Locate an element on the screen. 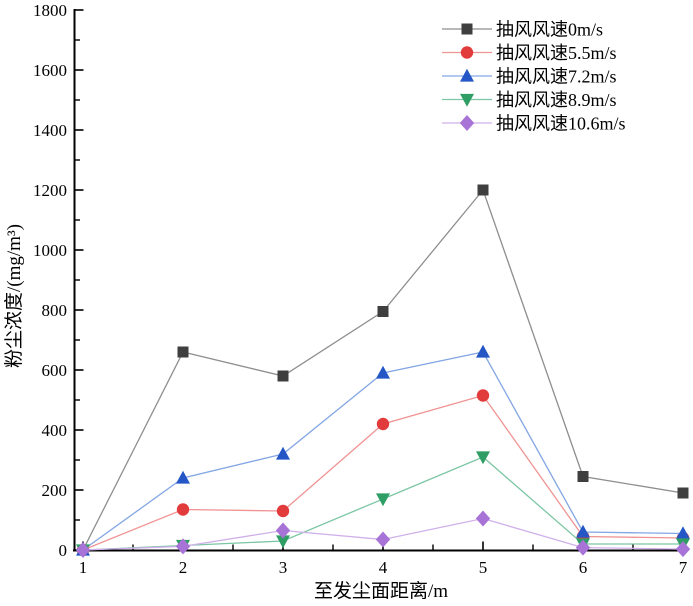 The width and height of the screenshot is (693, 606). legend-item-2: 抽风风速7.2m/s is located at coordinates (529, 77).